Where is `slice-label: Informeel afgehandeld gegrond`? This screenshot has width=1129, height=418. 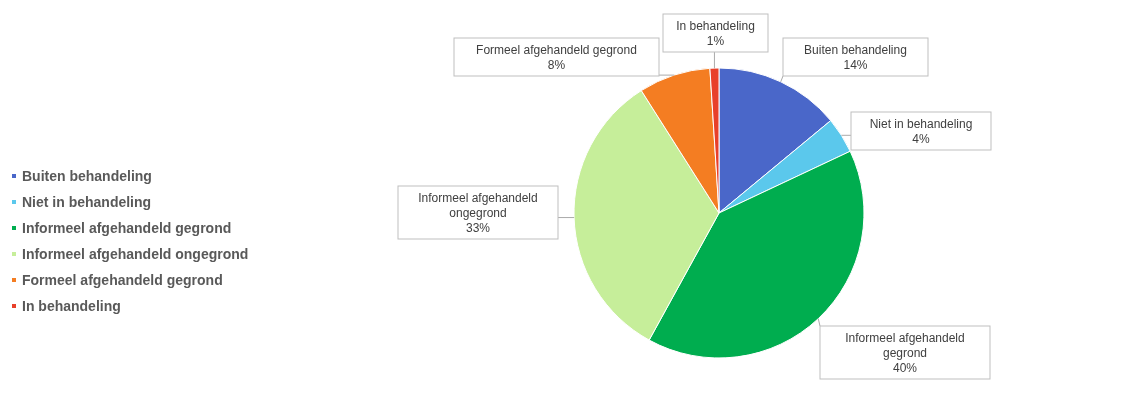 slice-label: Informeel afgehandeld gegrond is located at coordinates (905, 345).